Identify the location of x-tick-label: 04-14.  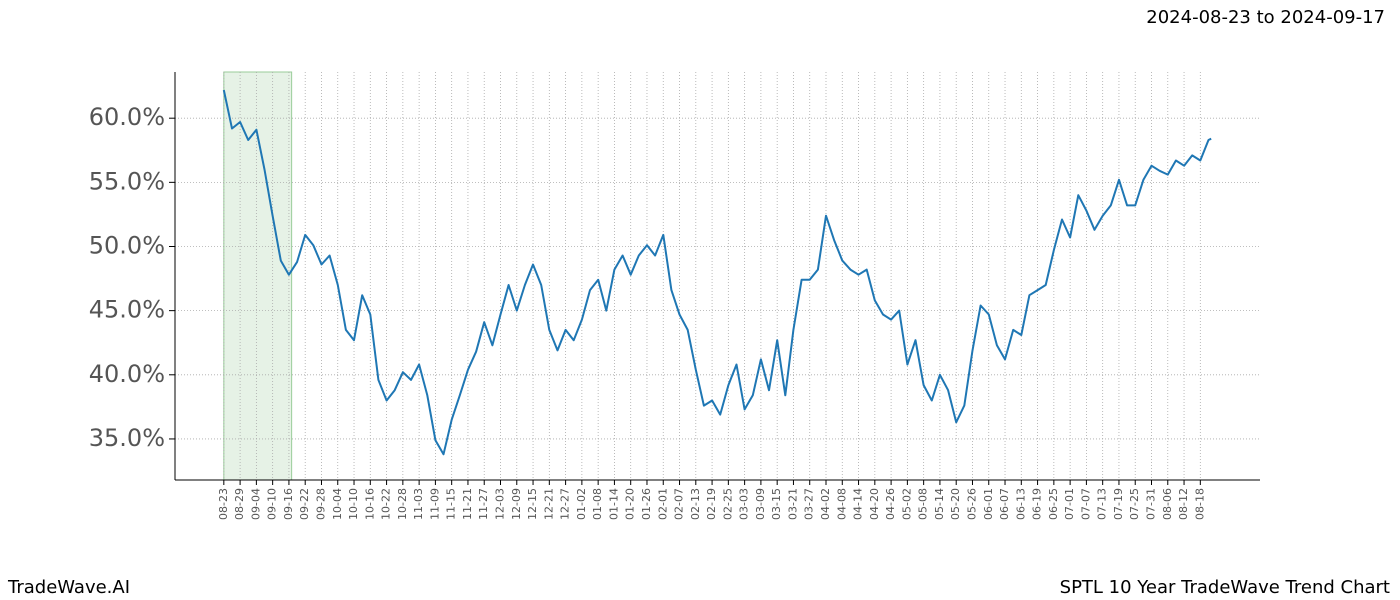
(858, 504).